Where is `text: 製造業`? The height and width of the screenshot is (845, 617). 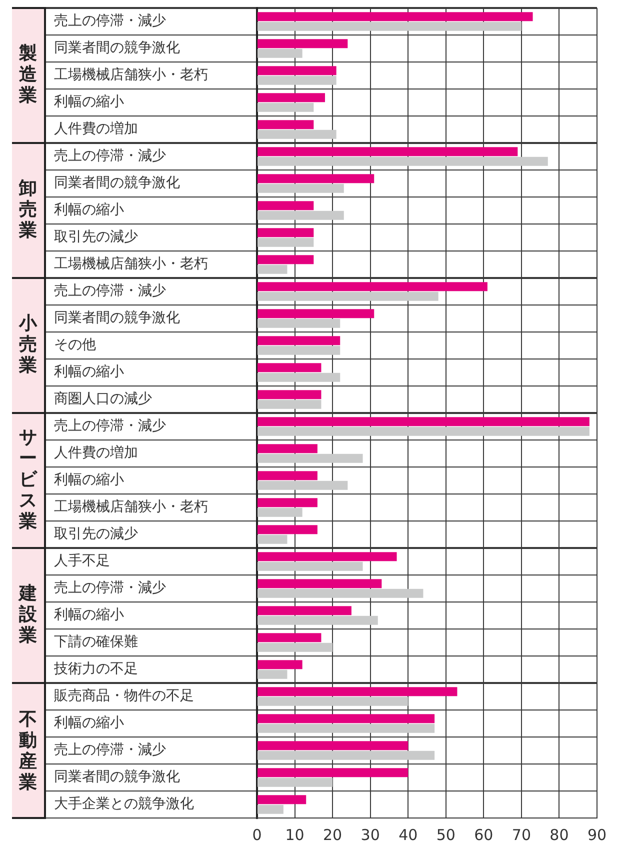 text: 製造業 is located at coordinates (28, 74).